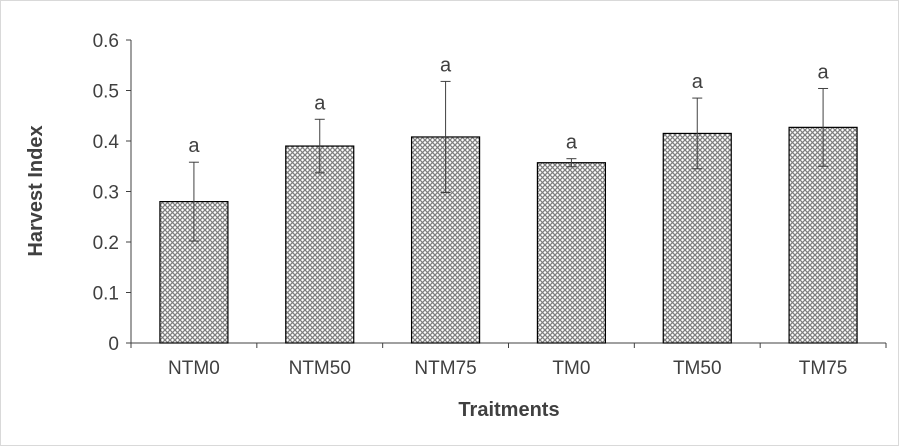  What do you see at coordinates (106, 41) in the screenshot?
I see `y-tick-label: 0.6` at bounding box center [106, 41].